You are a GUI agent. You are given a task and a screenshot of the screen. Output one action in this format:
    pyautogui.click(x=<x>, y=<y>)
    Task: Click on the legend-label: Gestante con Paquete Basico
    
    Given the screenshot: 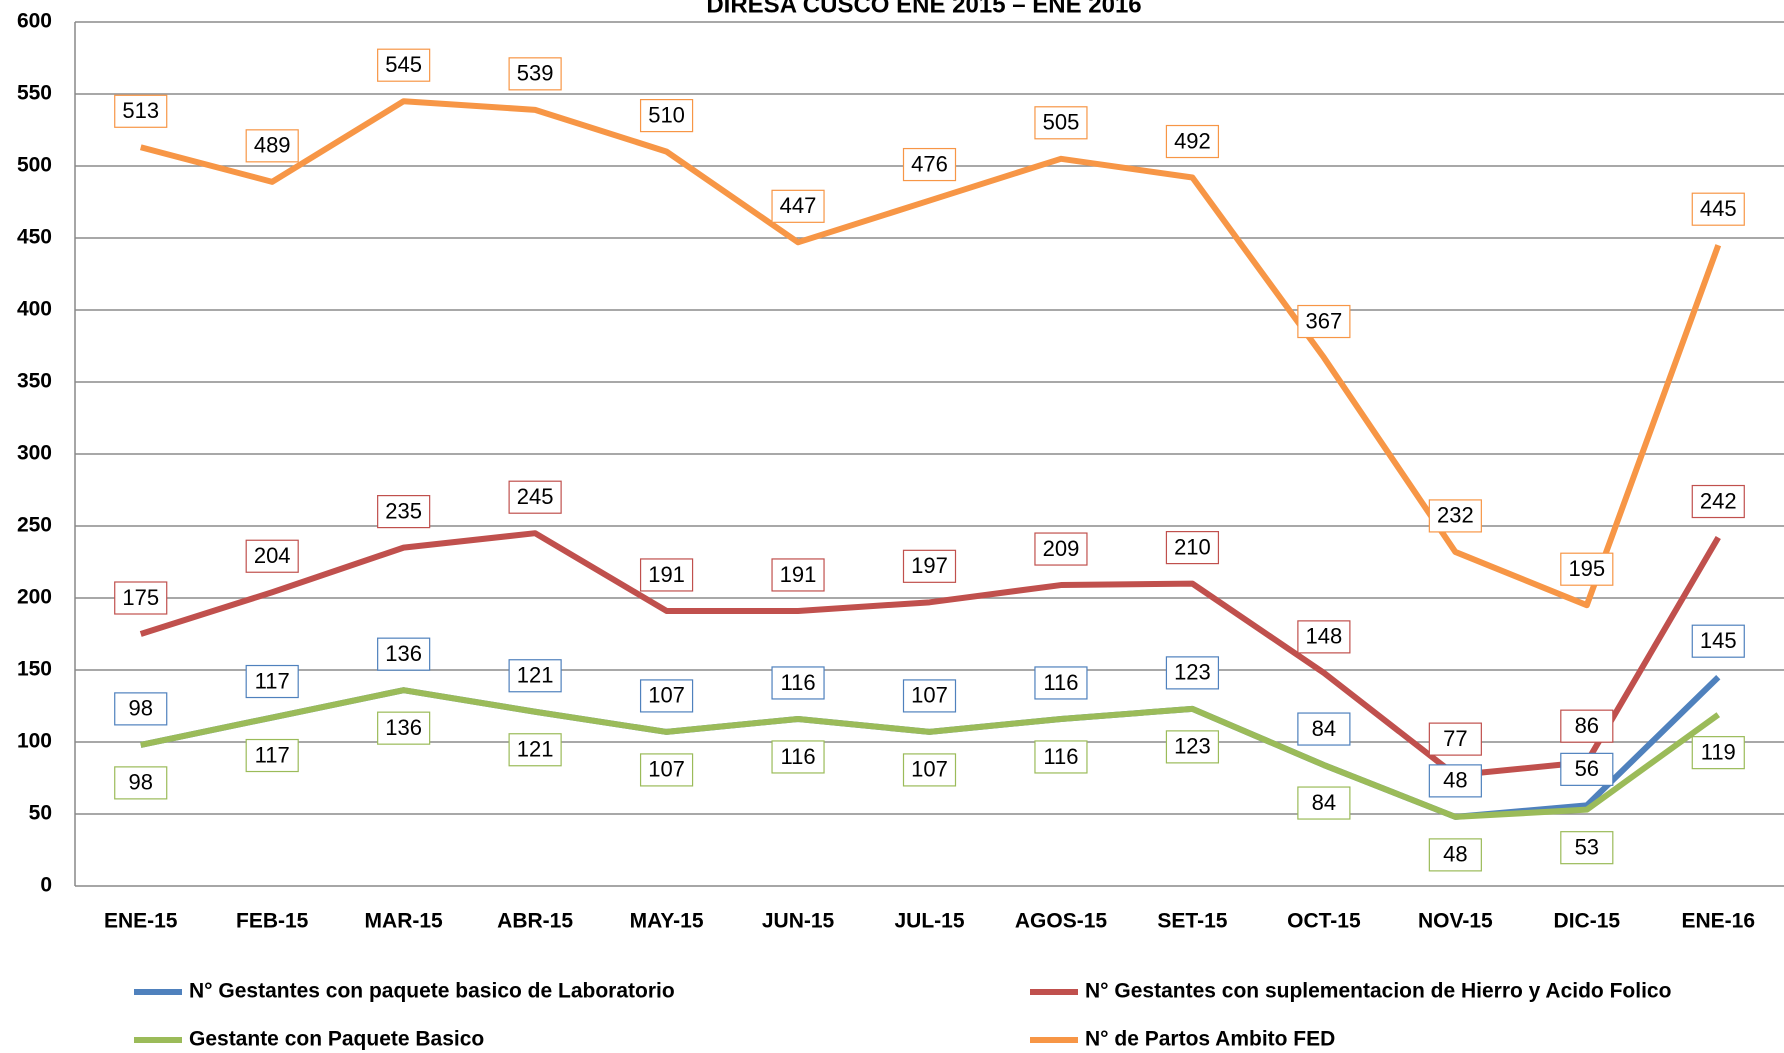 What is the action you would take?
    pyautogui.click(x=336, y=1039)
    